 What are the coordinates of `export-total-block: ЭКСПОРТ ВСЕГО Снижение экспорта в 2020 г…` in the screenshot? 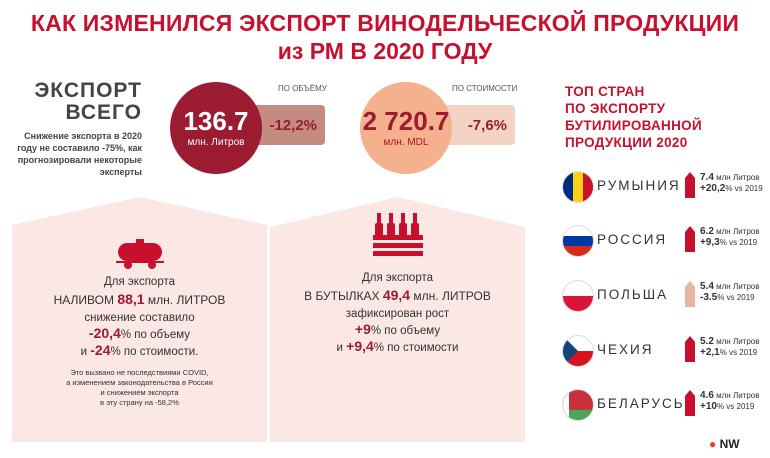 It's located at (75, 129).